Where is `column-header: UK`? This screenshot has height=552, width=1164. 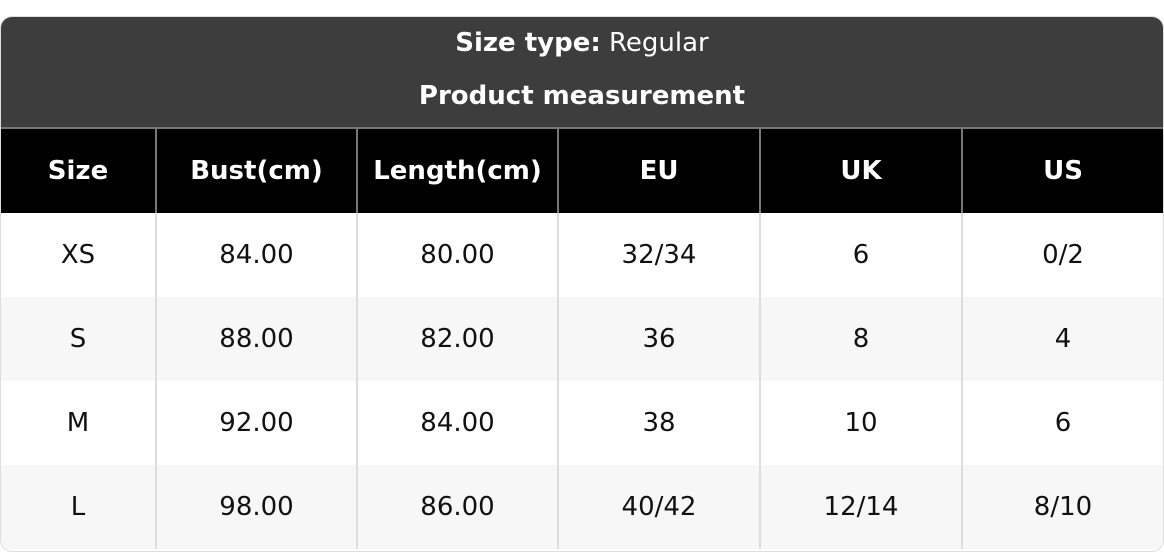 column-header: UK is located at coordinates (860, 171).